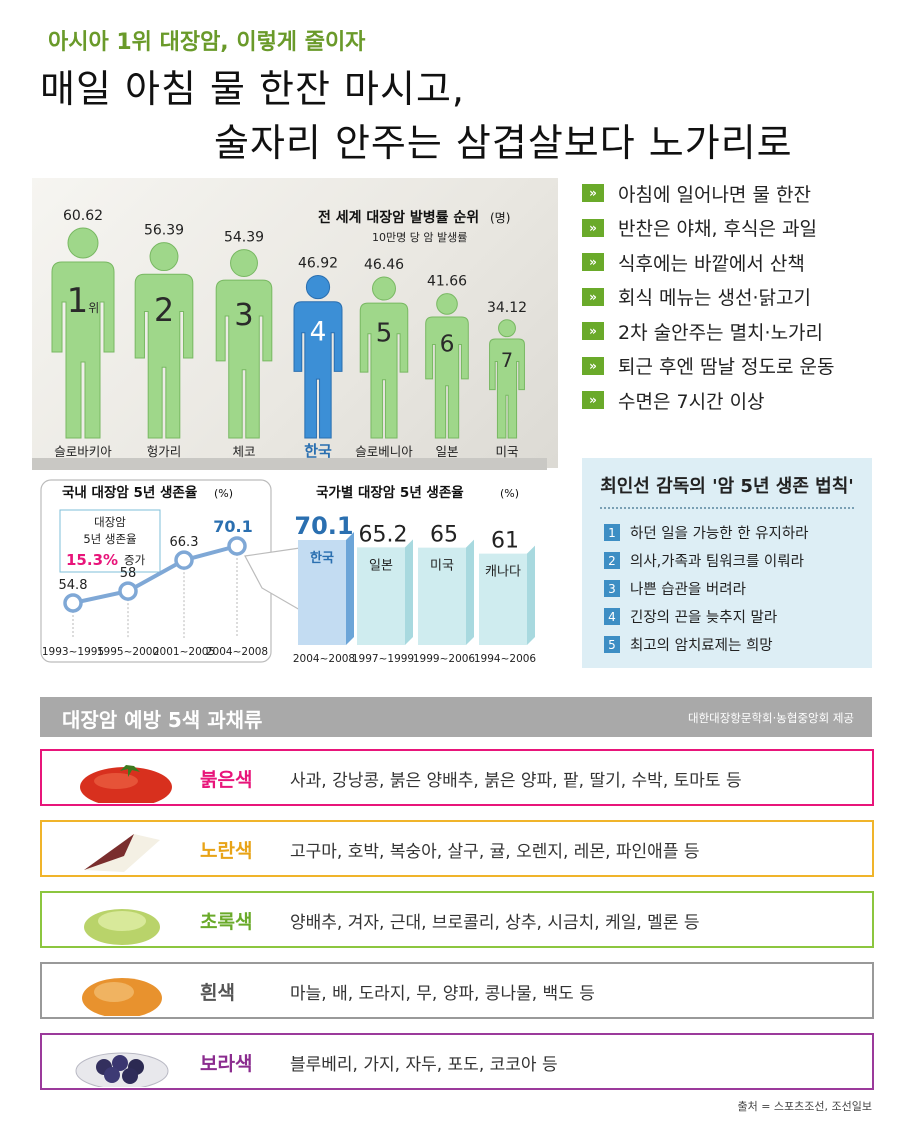  Describe the element at coordinates (184, 652) in the screenshot. I see `line-x-label: 2001~2005` at that location.